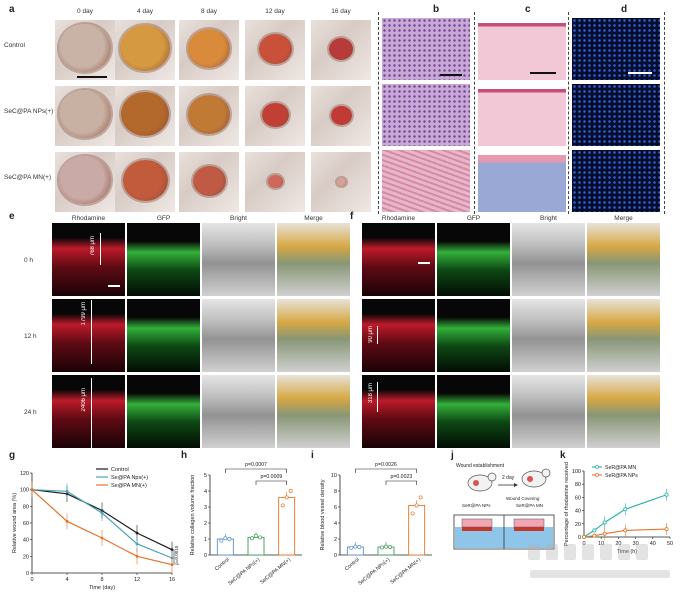 The height and width of the screenshot is (593, 680). What do you see at coordinates (184, 455) in the screenshot?
I see `panel-label-h: h` at bounding box center [184, 455].